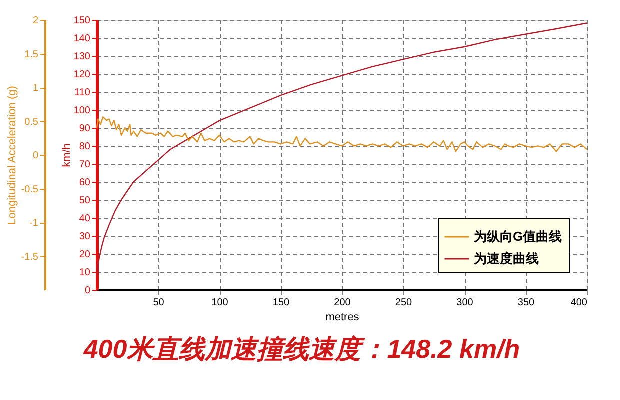 The width and height of the screenshot is (620, 400). Describe the element at coordinates (85, 183) in the screenshot. I see `y-tick-label: 60` at that location.